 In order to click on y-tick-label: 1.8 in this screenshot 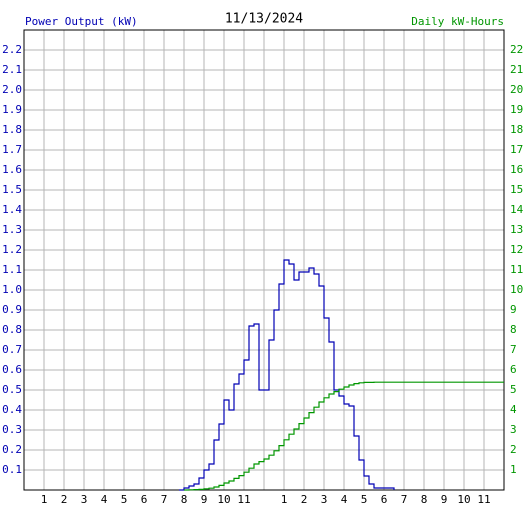, I will do `click(12, 129)`.